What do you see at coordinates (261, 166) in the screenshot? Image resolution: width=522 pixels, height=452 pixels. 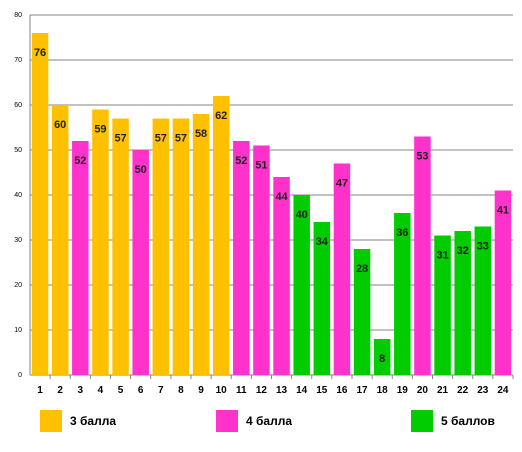 I see `data-label: 51` at bounding box center [261, 166].